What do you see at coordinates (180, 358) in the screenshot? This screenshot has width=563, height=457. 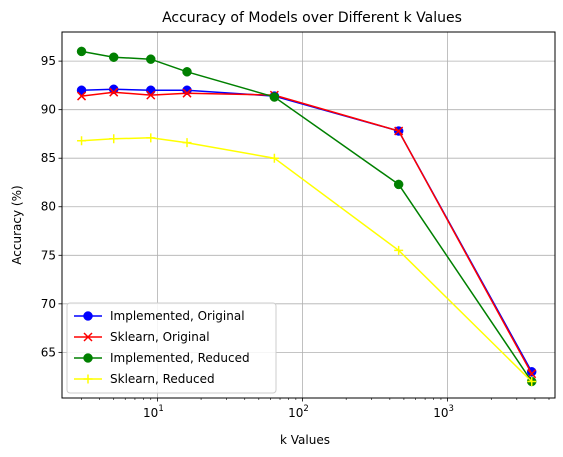 I see `legend-label: Implemented, Reduced` at bounding box center [180, 358].